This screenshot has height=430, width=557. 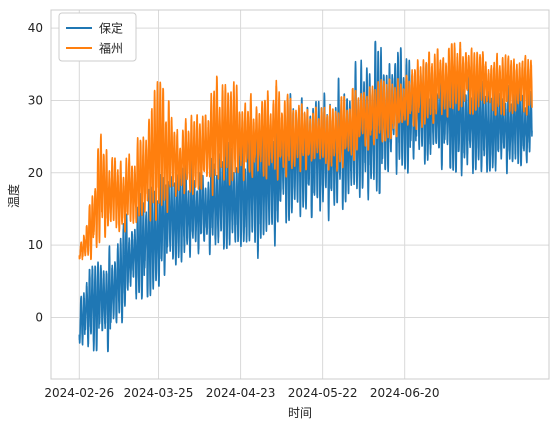 I want to click on y-tick-label: 0, so click(x=39, y=318).